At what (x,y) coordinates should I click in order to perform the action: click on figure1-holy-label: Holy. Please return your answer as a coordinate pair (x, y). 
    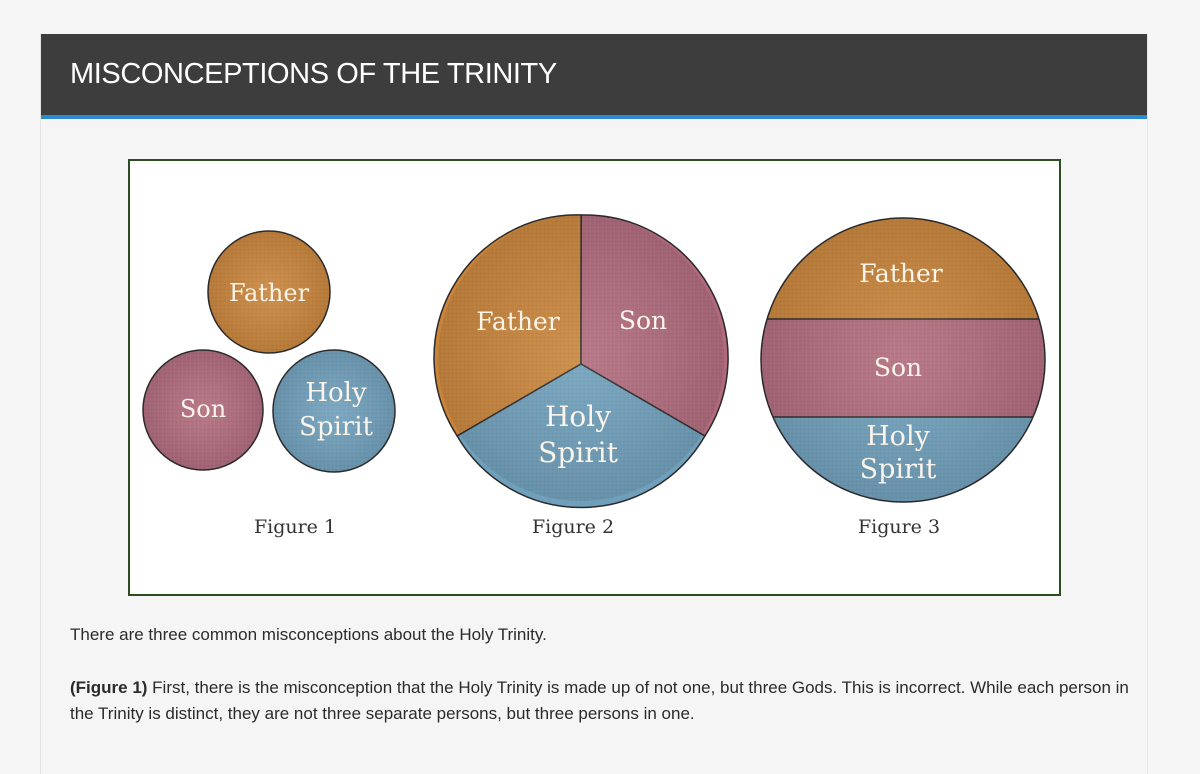
    Looking at the image, I should click on (336, 393).